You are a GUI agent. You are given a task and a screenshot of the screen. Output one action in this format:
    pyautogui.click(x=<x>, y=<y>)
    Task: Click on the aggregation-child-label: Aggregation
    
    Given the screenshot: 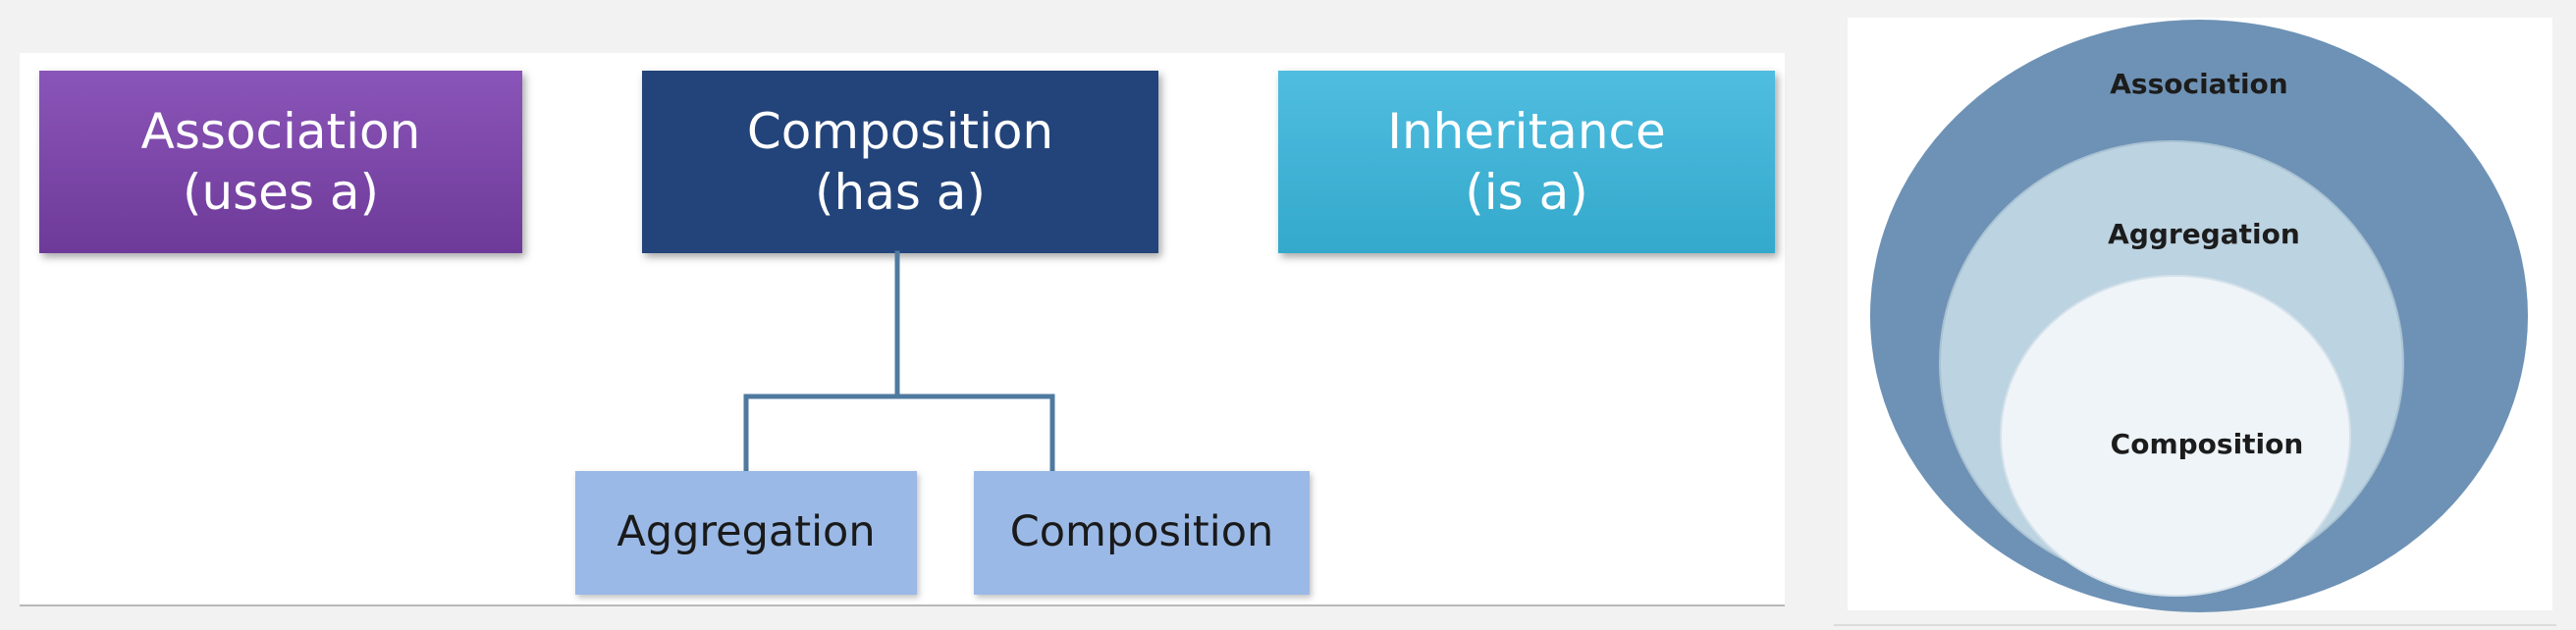 What is the action you would take?
    pyautogui.click(x=746, y=532)
    